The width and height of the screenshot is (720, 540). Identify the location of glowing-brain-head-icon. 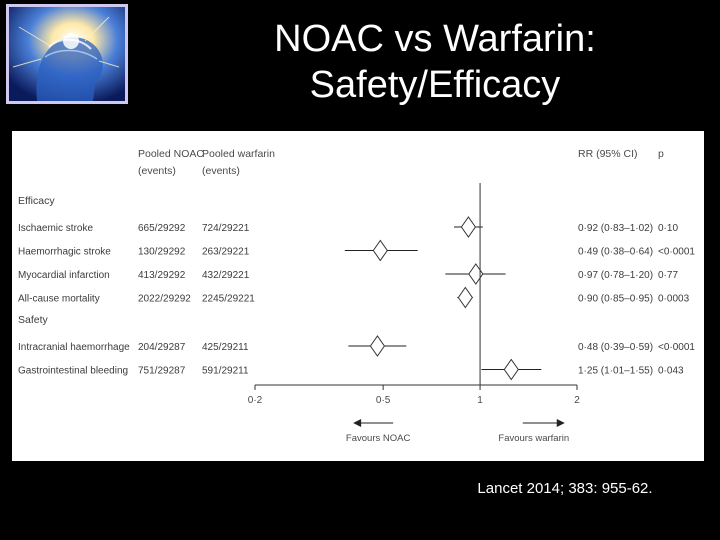
(67, 54).